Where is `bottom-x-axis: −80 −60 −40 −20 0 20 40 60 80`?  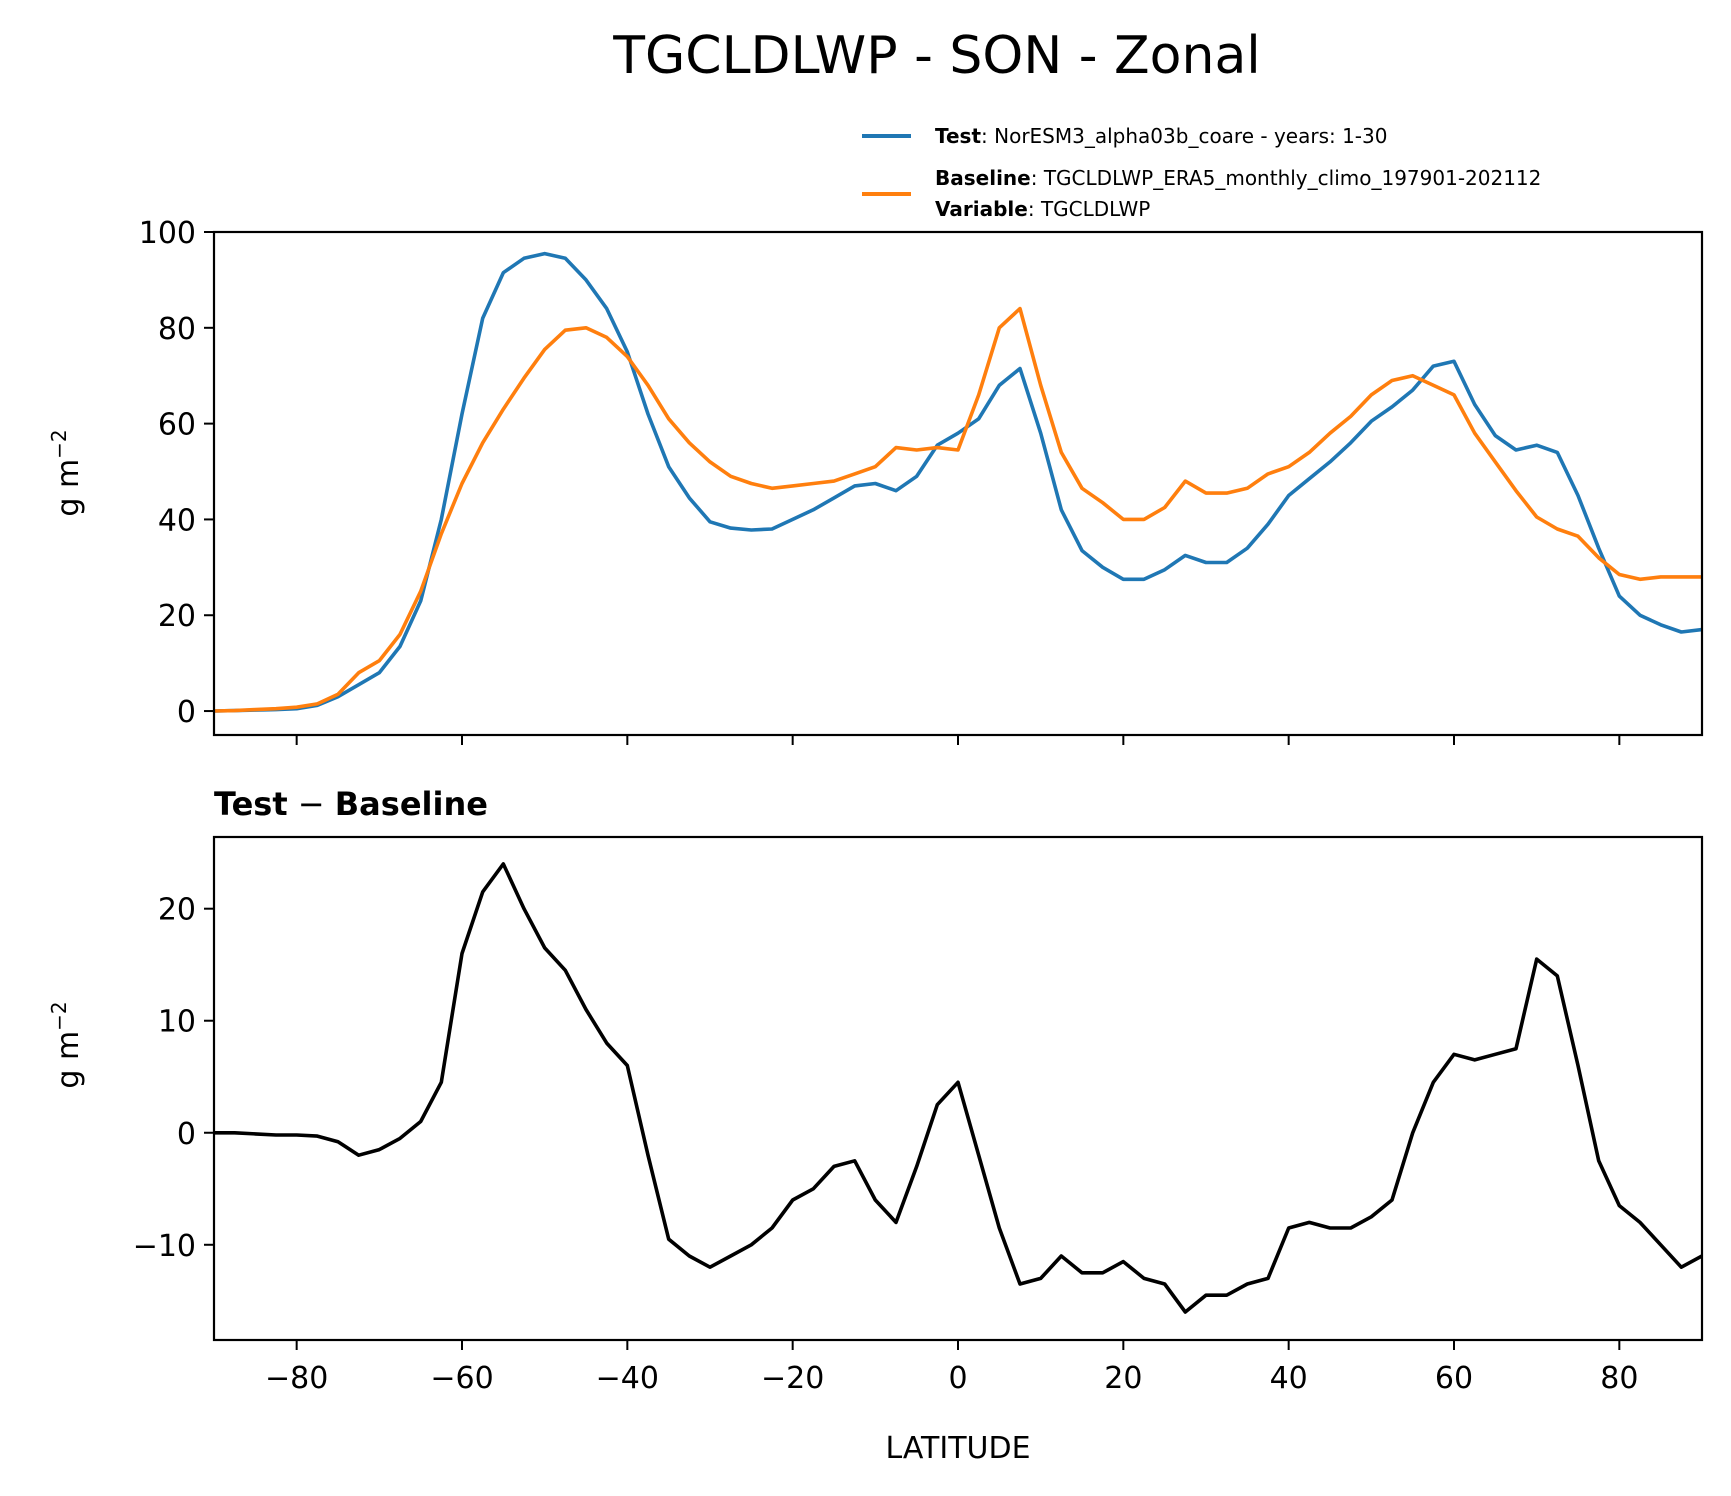
bottom-x-axis: −80 −60 −40 −20 0 20 40 60 80 is located at coordinates (951, 1368).